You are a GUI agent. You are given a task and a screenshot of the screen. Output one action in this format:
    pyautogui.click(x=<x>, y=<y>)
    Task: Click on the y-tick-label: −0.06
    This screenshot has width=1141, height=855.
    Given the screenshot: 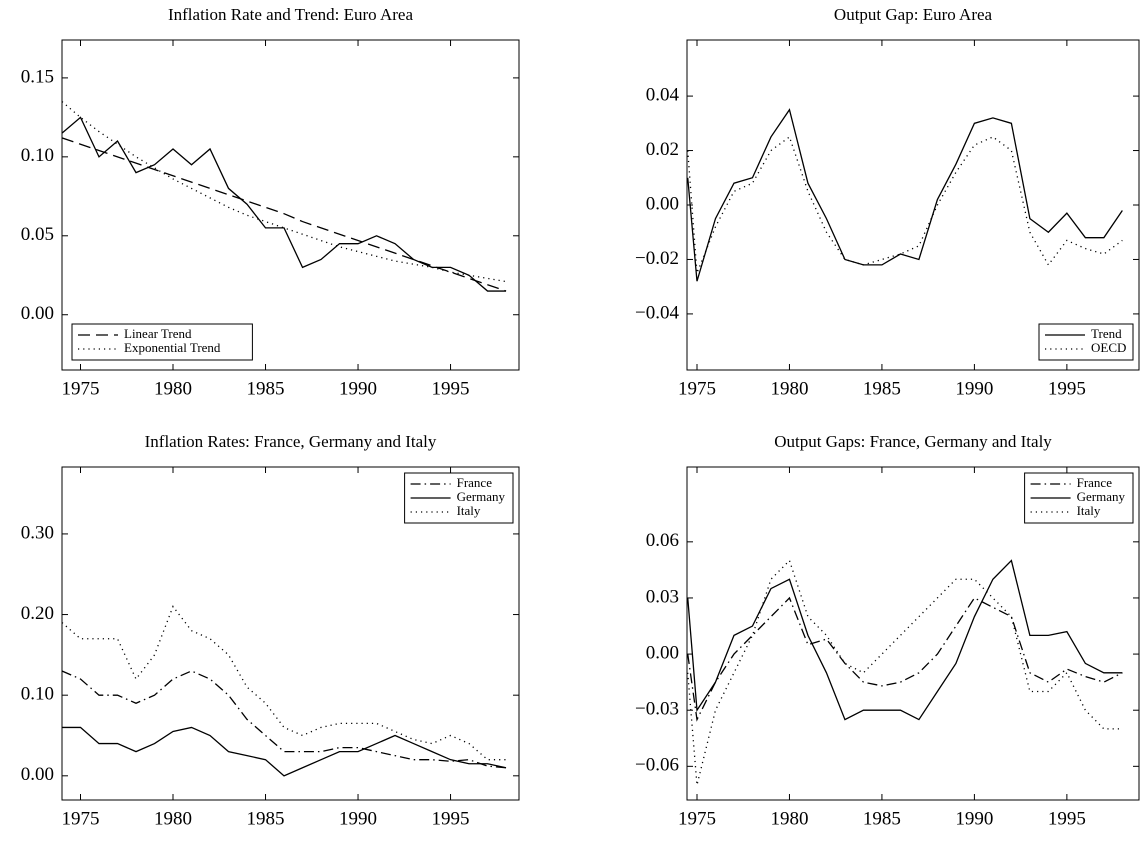 What is the action you would take?
    pyautogui.click(x=657, y=765)
    